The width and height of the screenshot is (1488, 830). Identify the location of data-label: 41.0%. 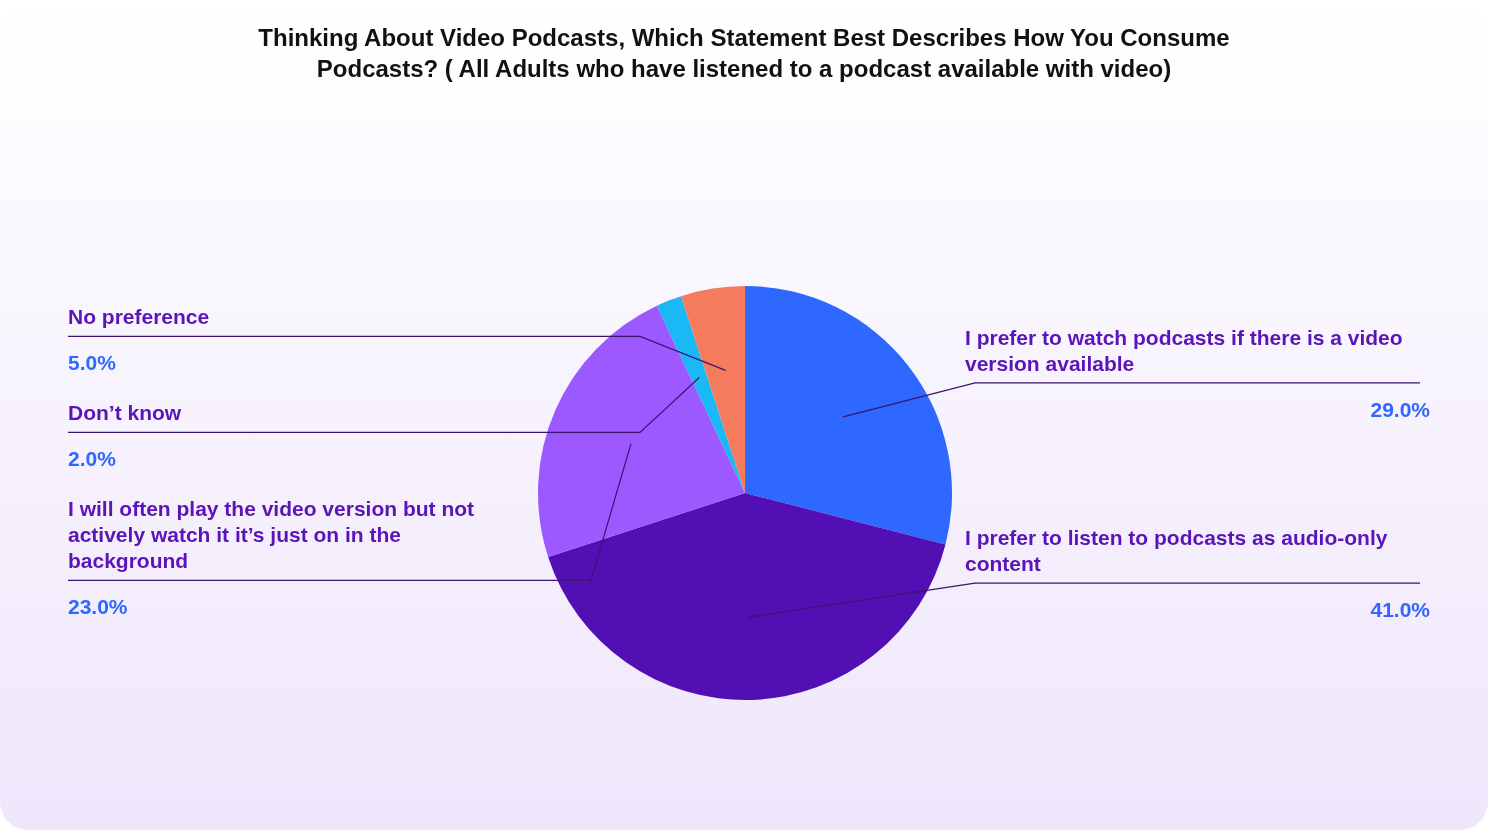
(1400, 610).